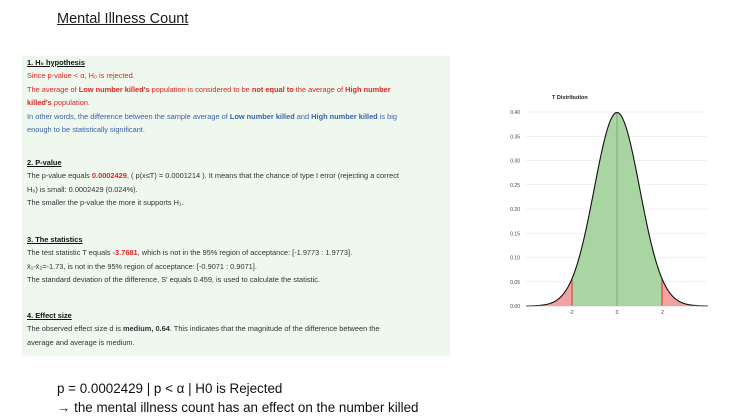 The height and width of the screenshot is (420, 740). Describe the element at coordinates (617, 313) in the screenshot. I see `x-tick-label: 0` at that location.